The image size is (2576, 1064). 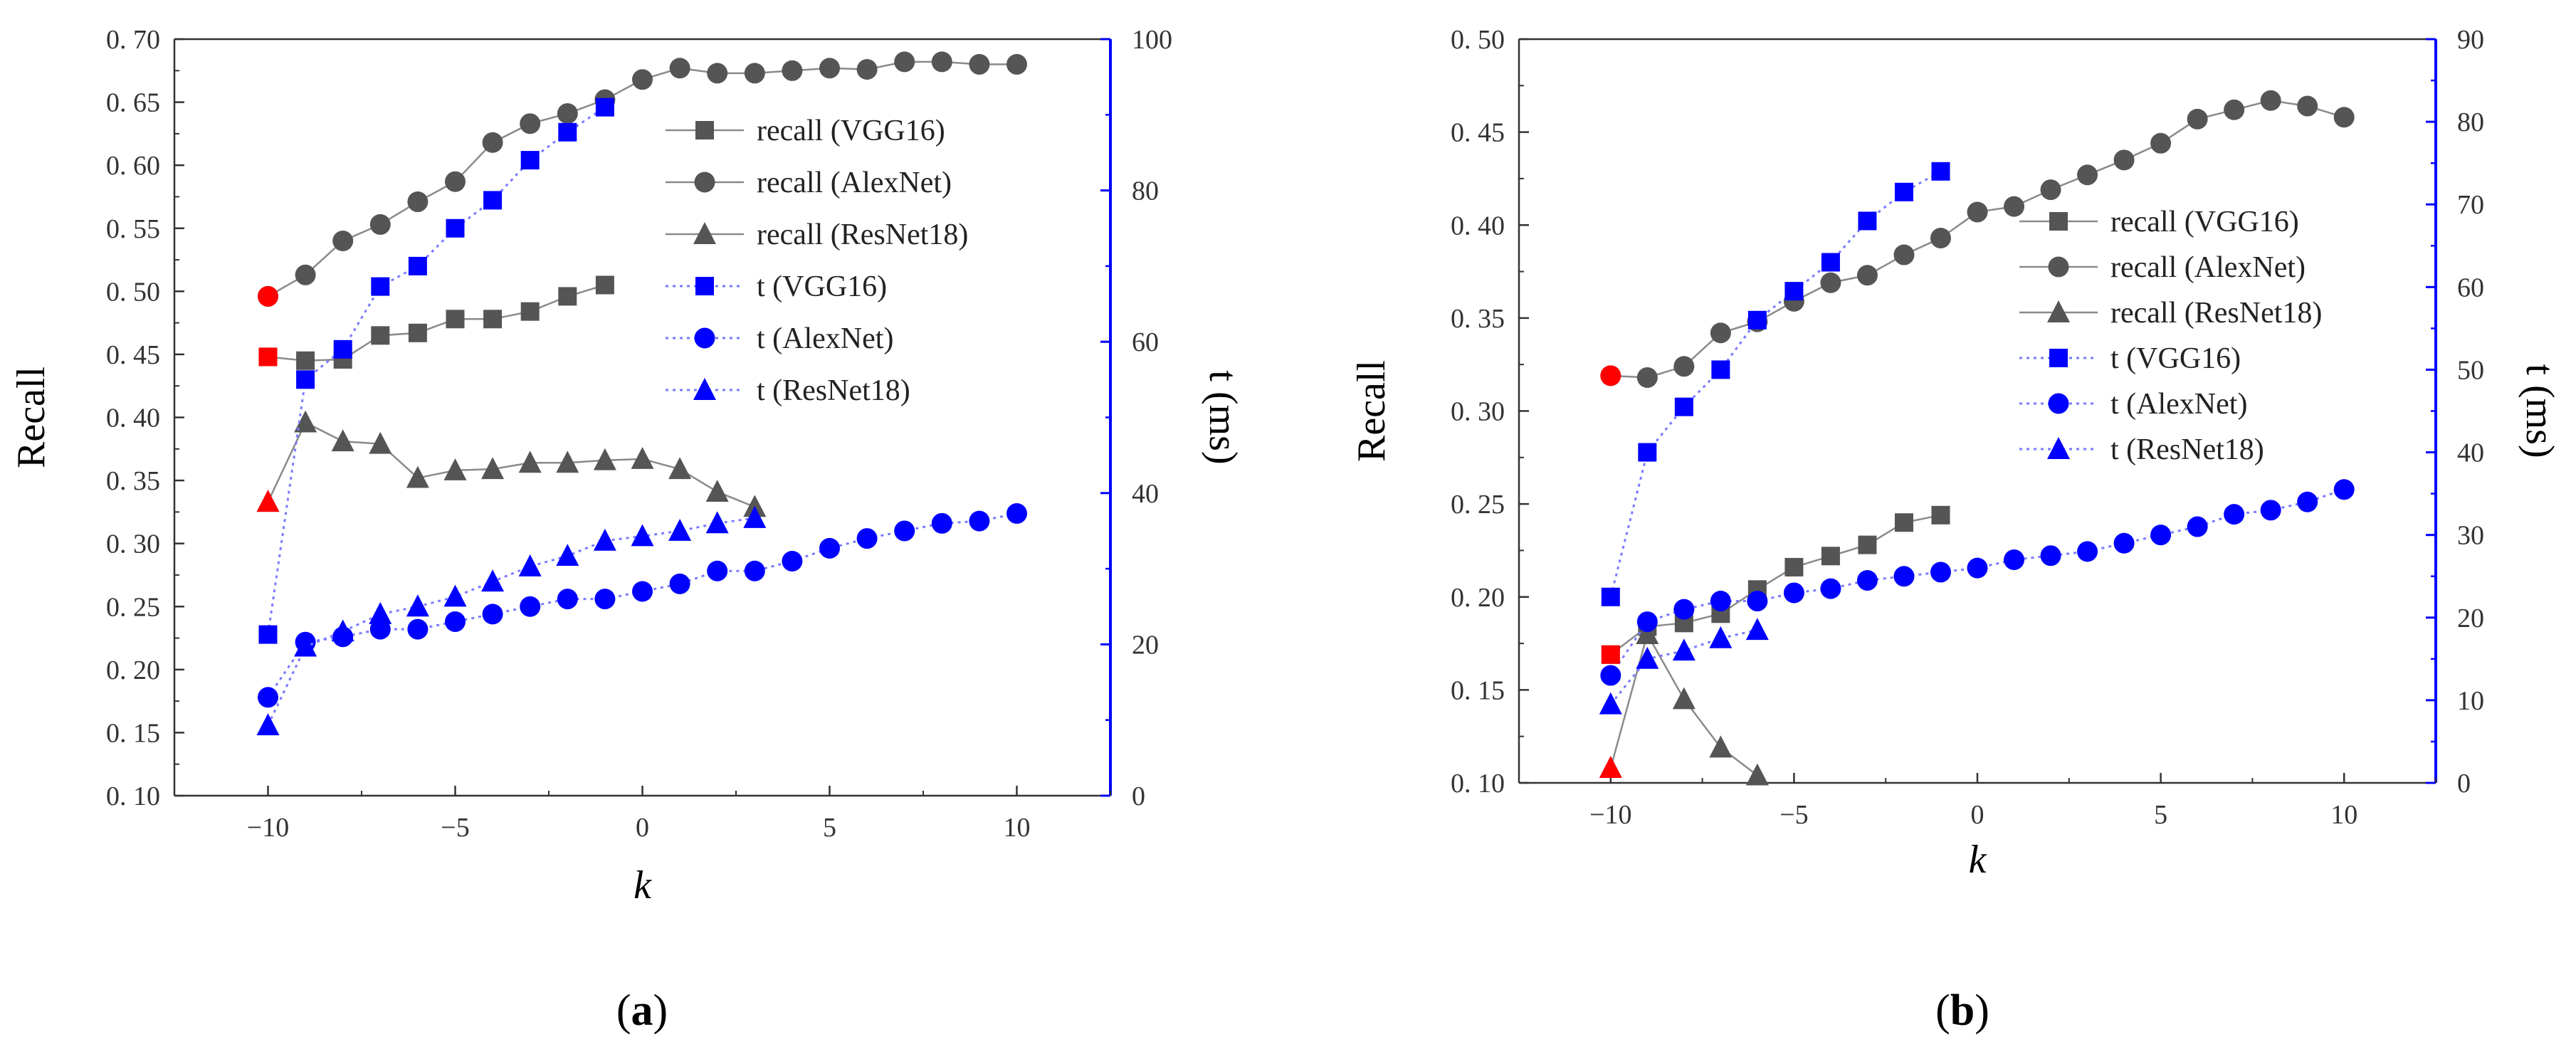 What do you see at coordinates (704, 233) in the screenshot?
I see `legend-marker-triangle` at bounding box center [704, 233].